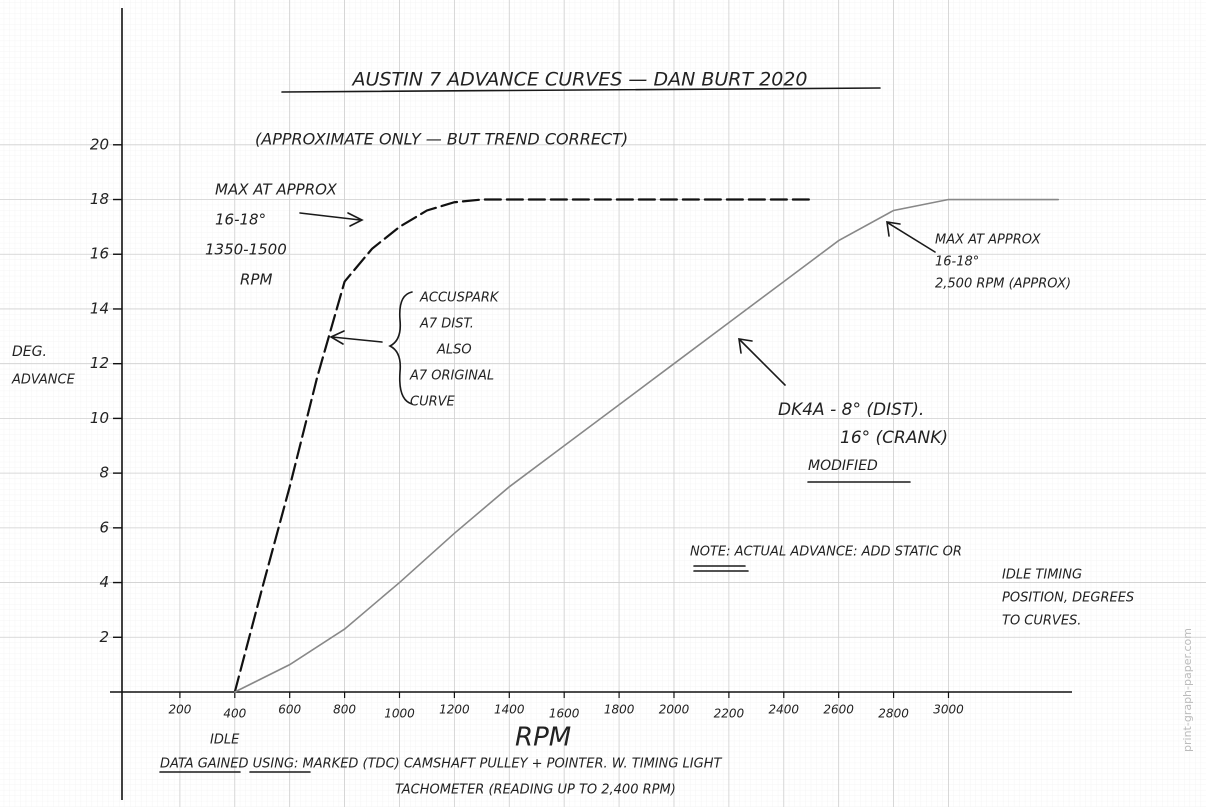 The width and height of the screenshot is (1206, 807). What do you see at coordinates (104, 582) in the screenshot?
I see `y-tick-label: 4` at bounding box center [104, 582].